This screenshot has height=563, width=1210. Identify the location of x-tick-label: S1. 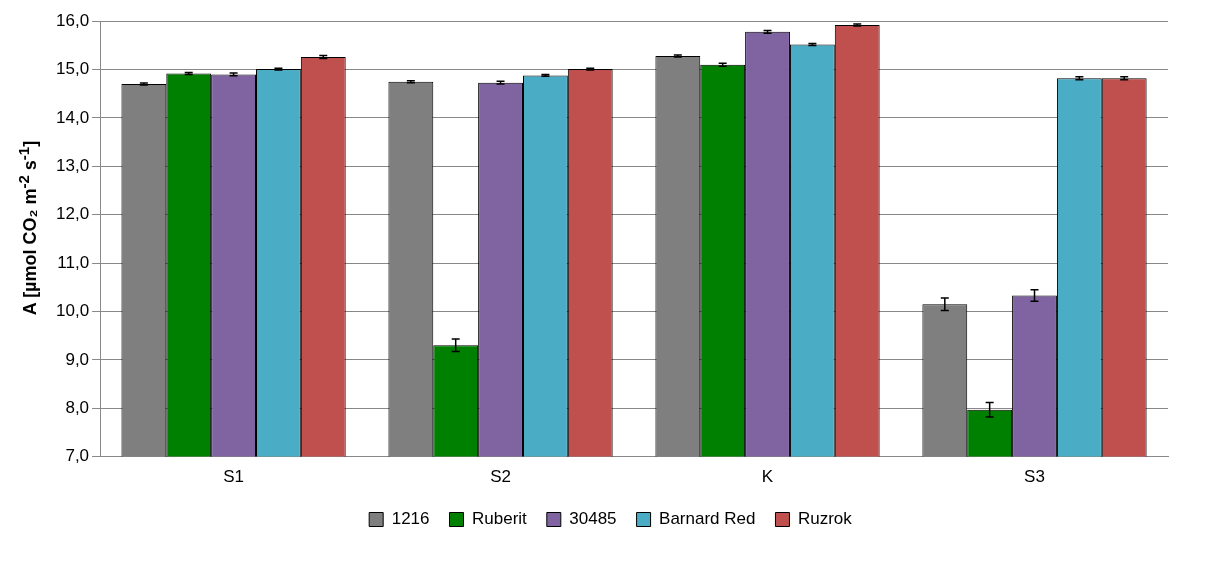
(233, 477).